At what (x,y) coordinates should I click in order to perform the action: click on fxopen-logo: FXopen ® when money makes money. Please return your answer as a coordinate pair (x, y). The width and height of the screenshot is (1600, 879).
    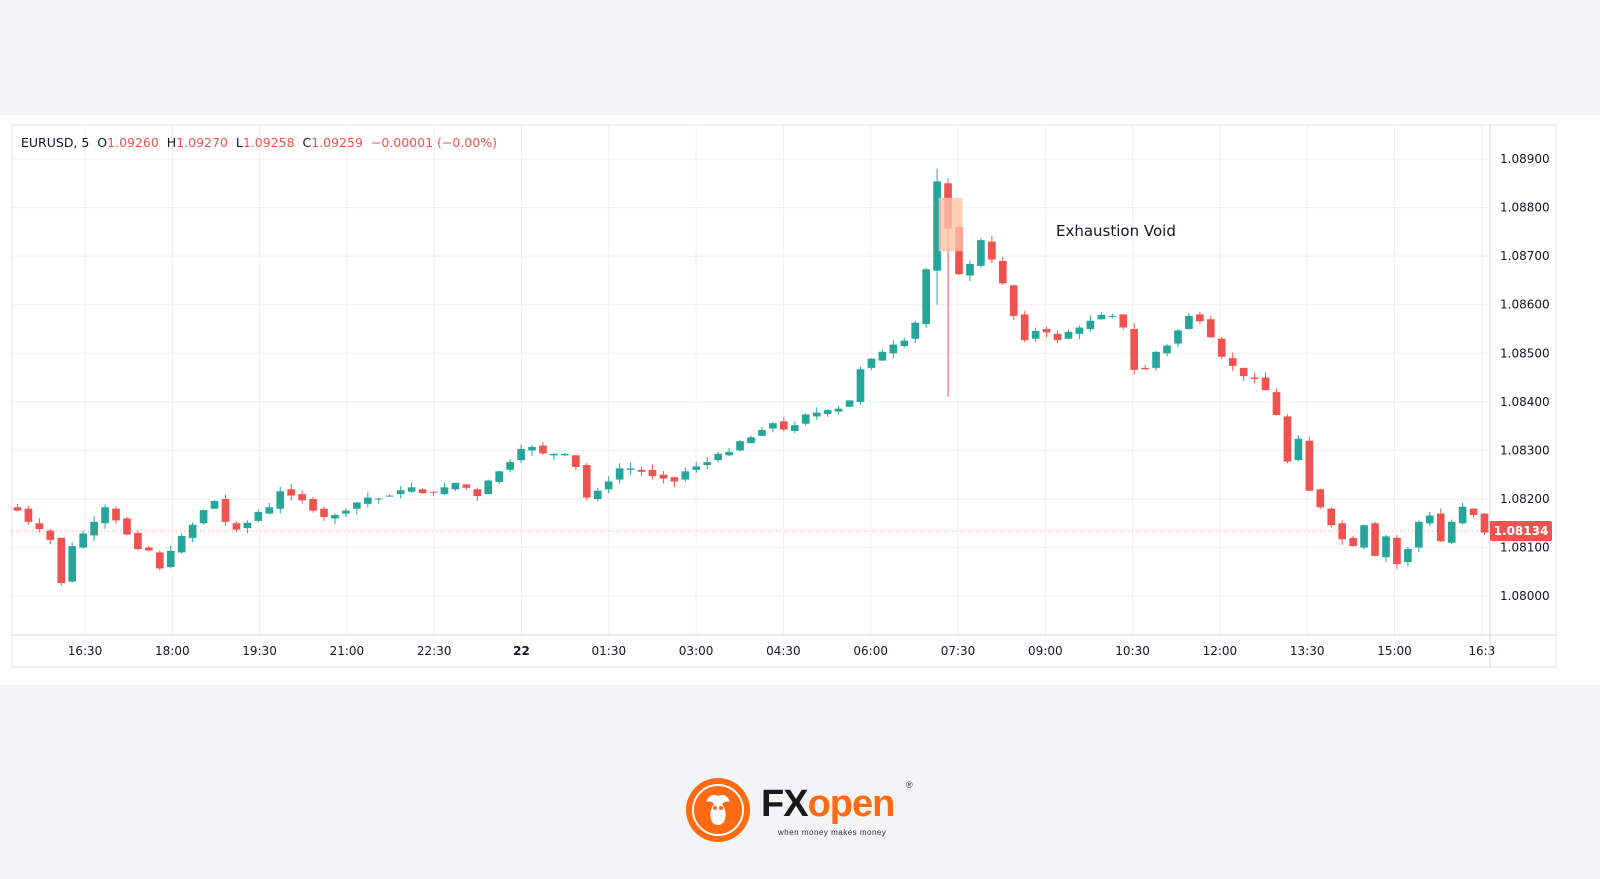
    Looking at the image, I should click on (806, 813).